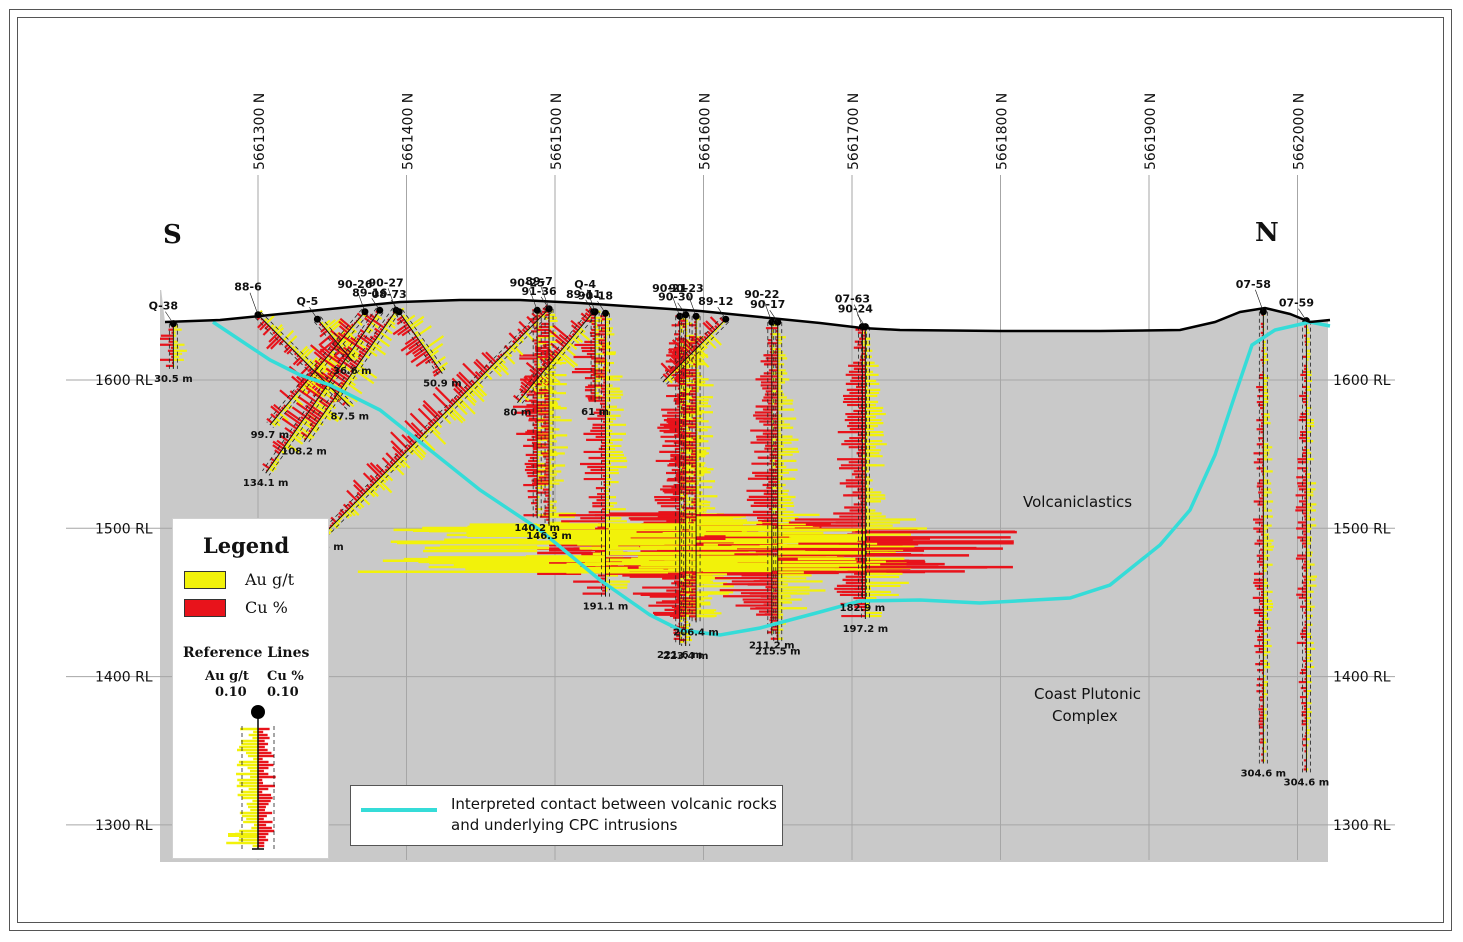 Image resolution: width=1463 pixels, height=942 pixels. Describe the element at coordinates (1085, 716) in the screenshot. I see `cpc-label-line2: Complex` at that location.